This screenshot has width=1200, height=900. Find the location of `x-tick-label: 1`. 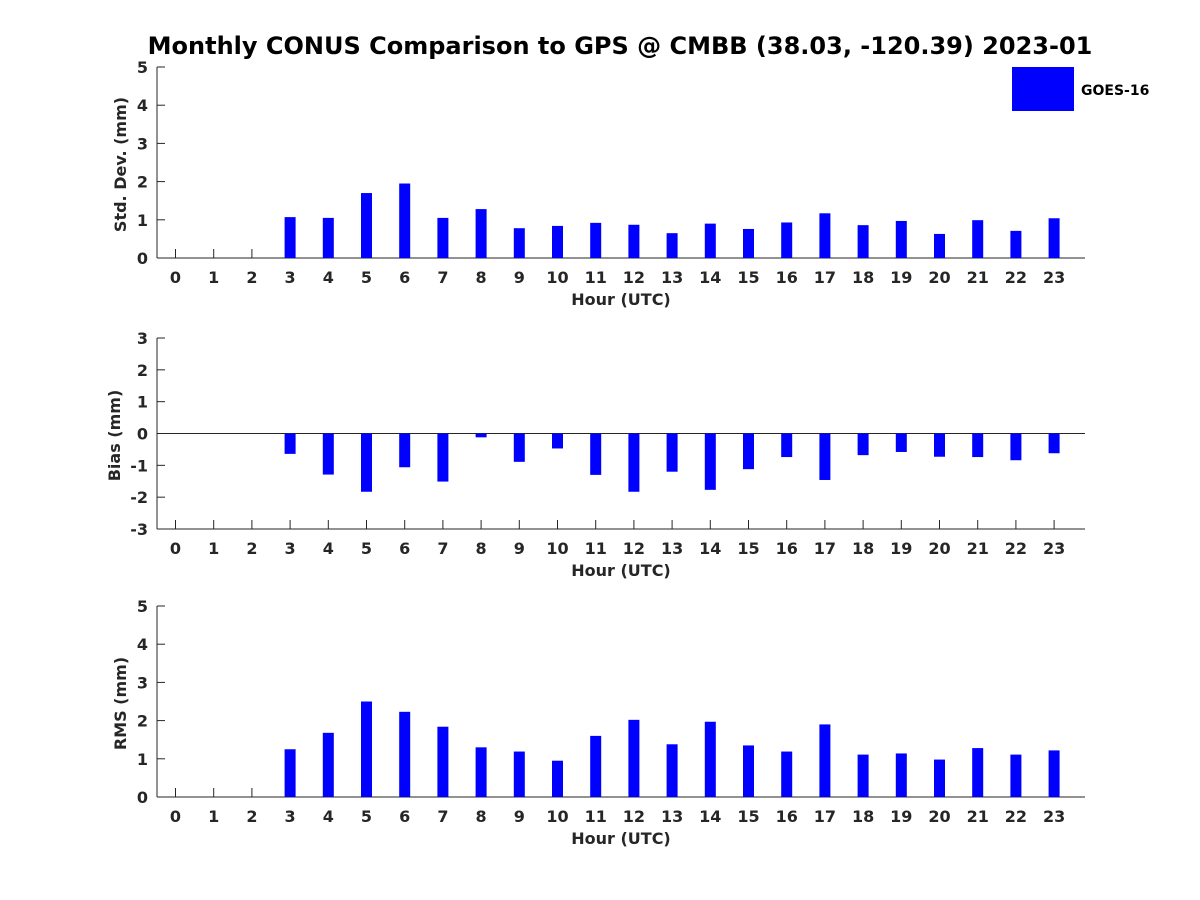

x-tick-label: 1 is located at coordinates (213, 277).